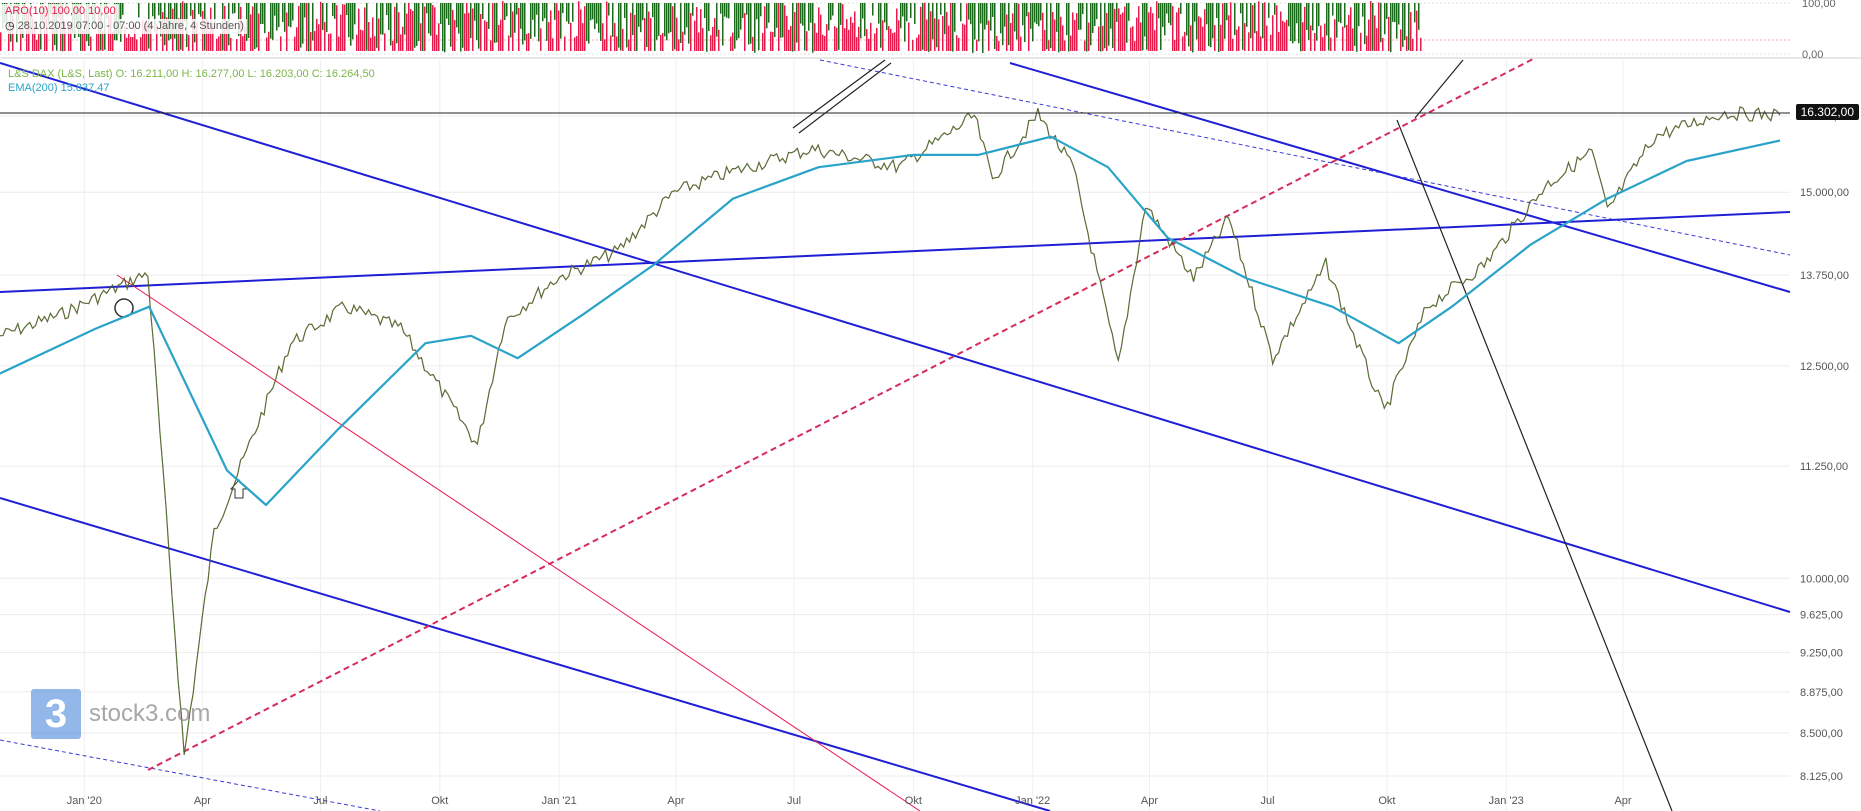 The height and width of the screenshot is (811, 1861). What do you see at coordinates (150, 713) in the screenshot?
I see `logo-text: stock3.com` at bounding box center [150, 713].